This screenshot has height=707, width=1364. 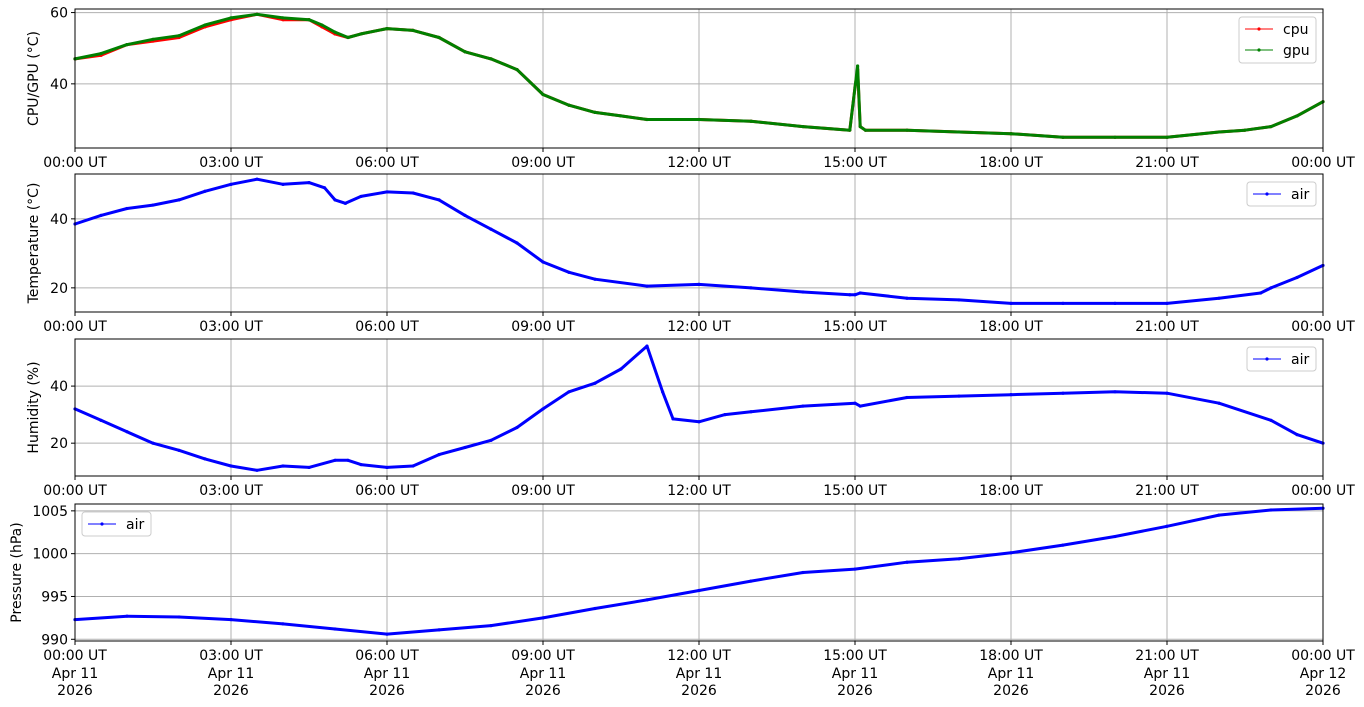 What do you see at coordinates (34, 244) in the screenshot?
I see `y-axis-label: Temperature (°C)` at bounding box center [34, 244].